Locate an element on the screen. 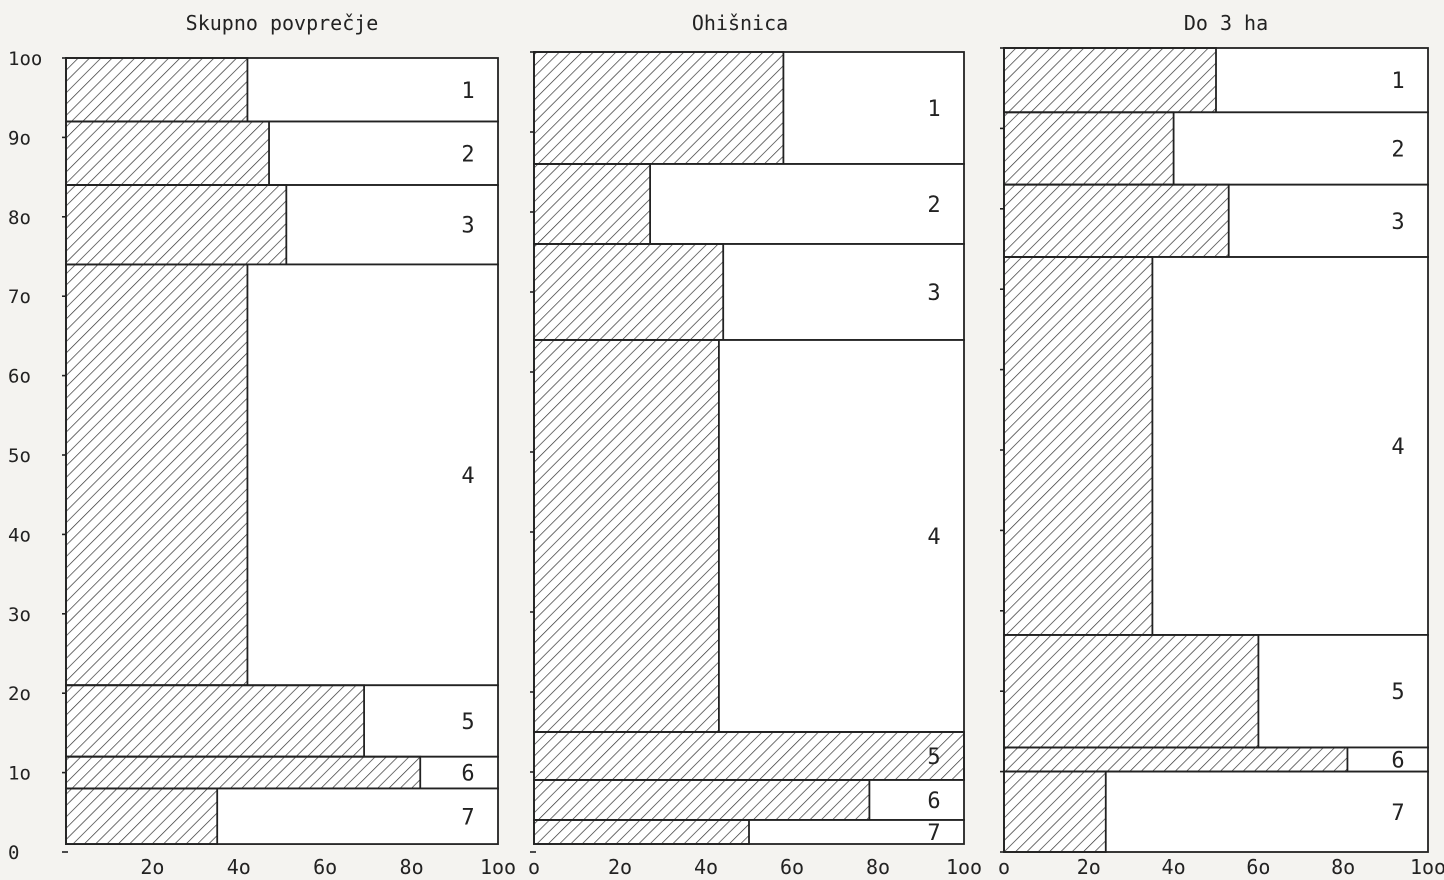 The height and width of the screenshot is (880, 1444). y-tick-label: 2o is located at coordinates (19, 694).